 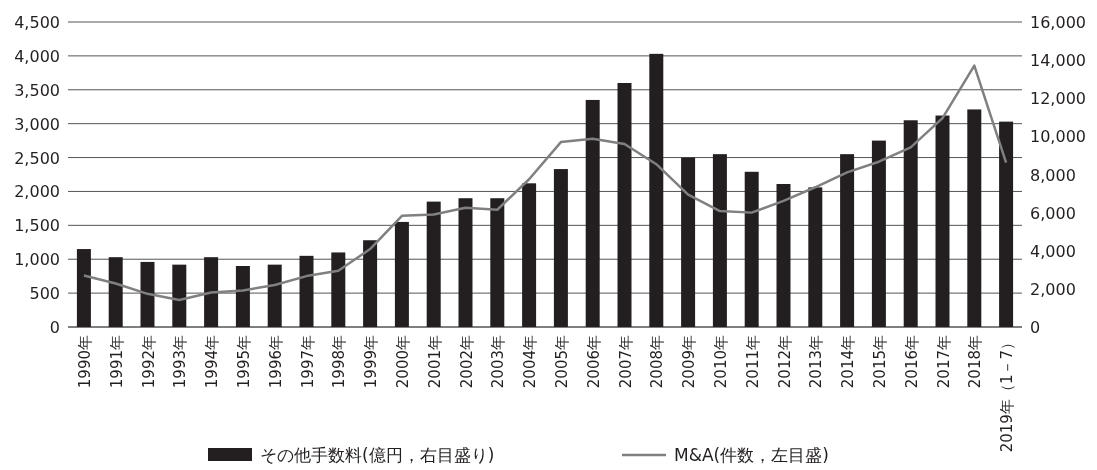 I want to click on y2-tick-label: 14,000, so click(x=1058, y=61).